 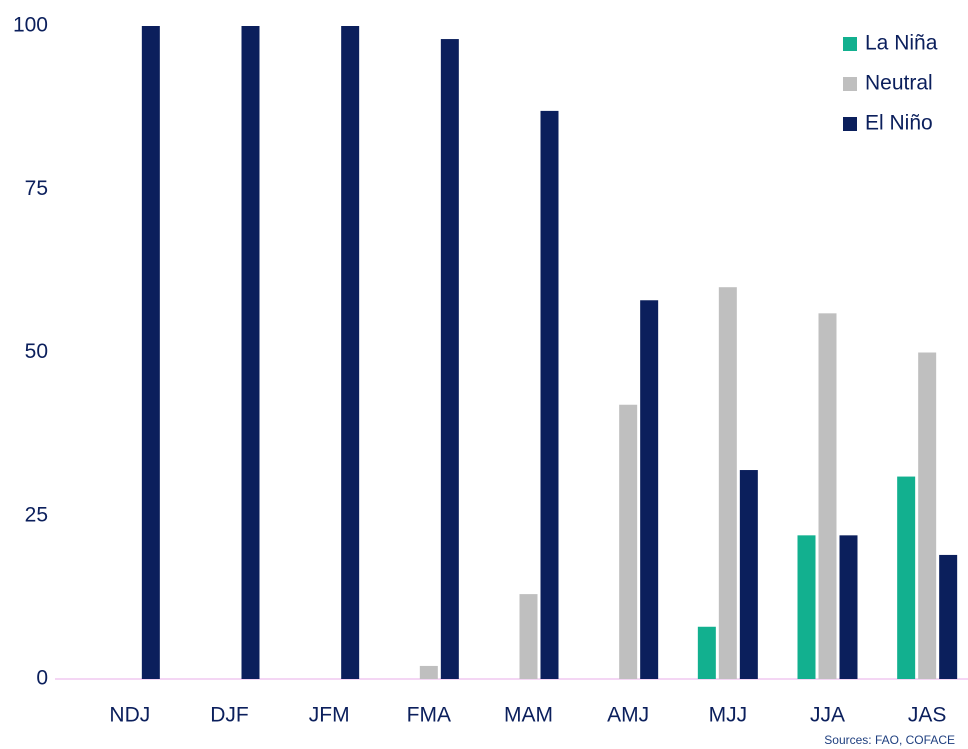 What do you see at coordinates (901, 43) in the screenshot?
I see `legend-label: La Niña` at bounding box center [901, 43].